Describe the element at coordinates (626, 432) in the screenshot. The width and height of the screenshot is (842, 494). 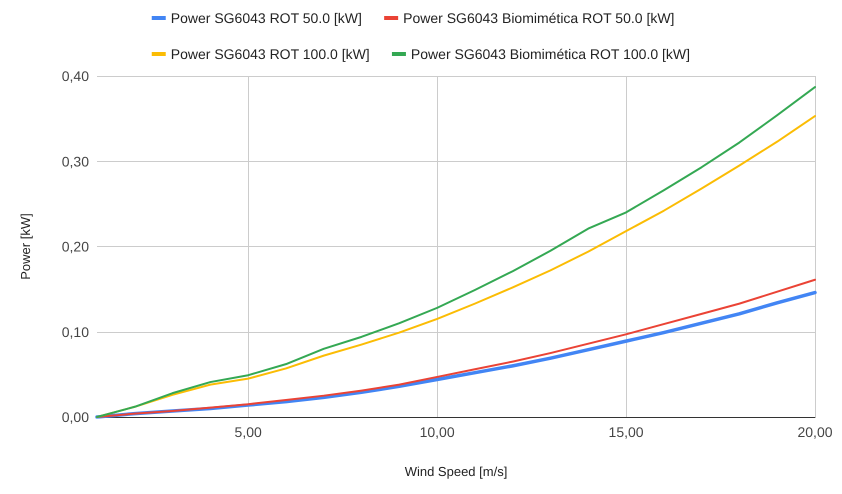
I see `x-tick-label: 15,00` at that location.